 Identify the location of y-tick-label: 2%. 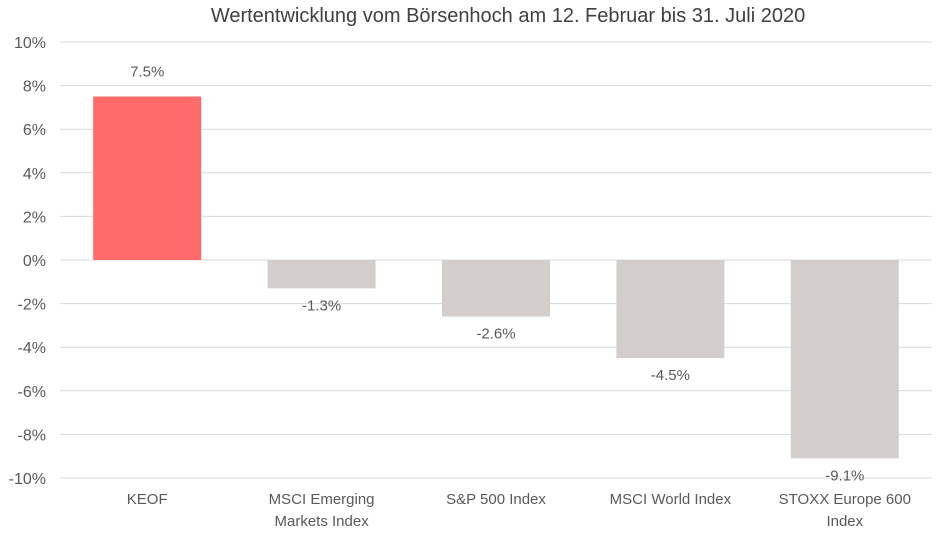
(34, 217).